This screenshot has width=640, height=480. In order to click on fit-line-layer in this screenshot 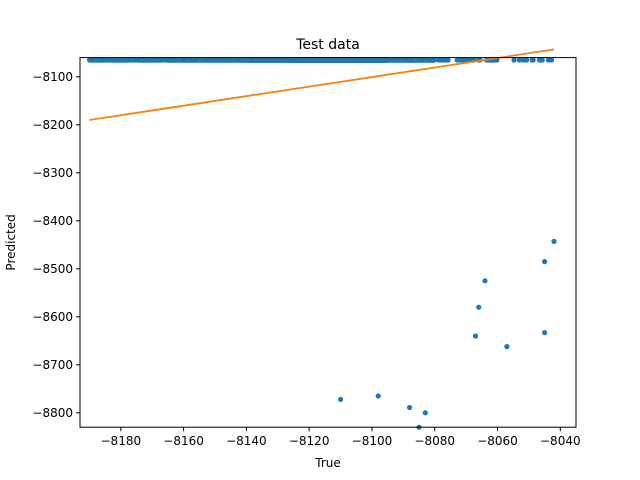, I will do `click(322, 84)`.